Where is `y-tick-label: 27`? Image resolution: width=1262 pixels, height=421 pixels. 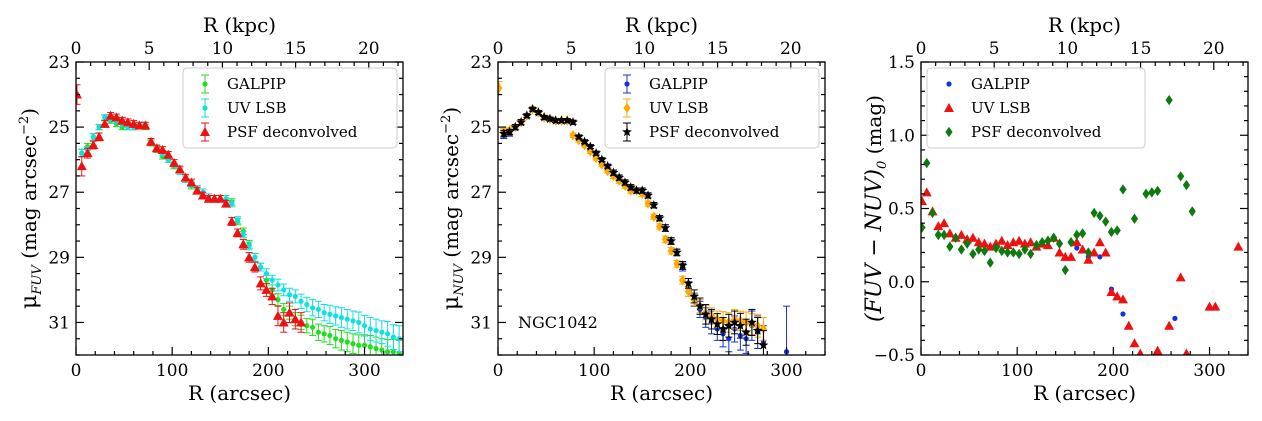 y-tick-label: 27 is located at coordinates (481, 193).